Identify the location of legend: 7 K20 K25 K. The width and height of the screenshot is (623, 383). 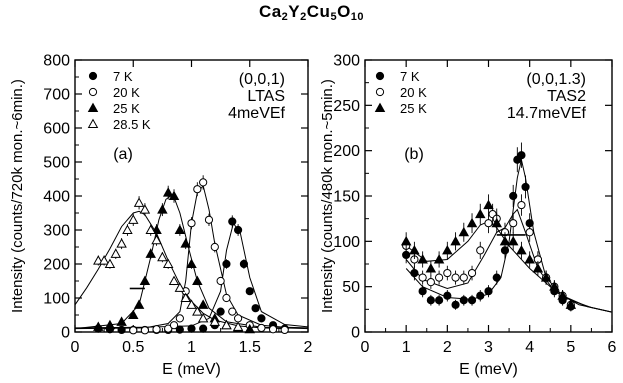
(400, 92).